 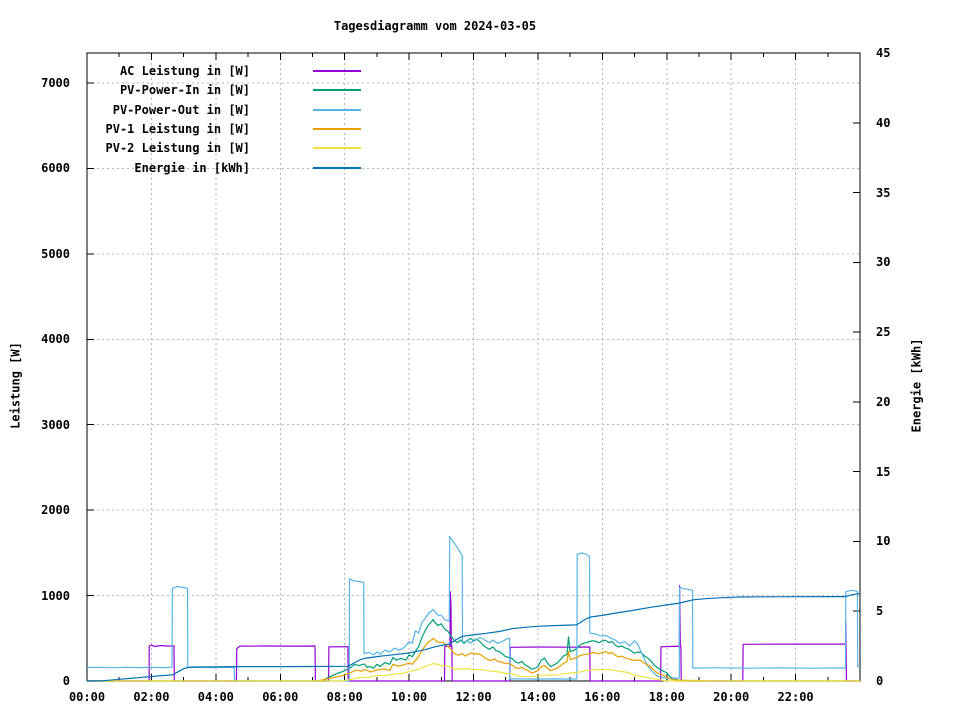 I want to click on y-right-tick-label: 25, so click(x=883, y=332).